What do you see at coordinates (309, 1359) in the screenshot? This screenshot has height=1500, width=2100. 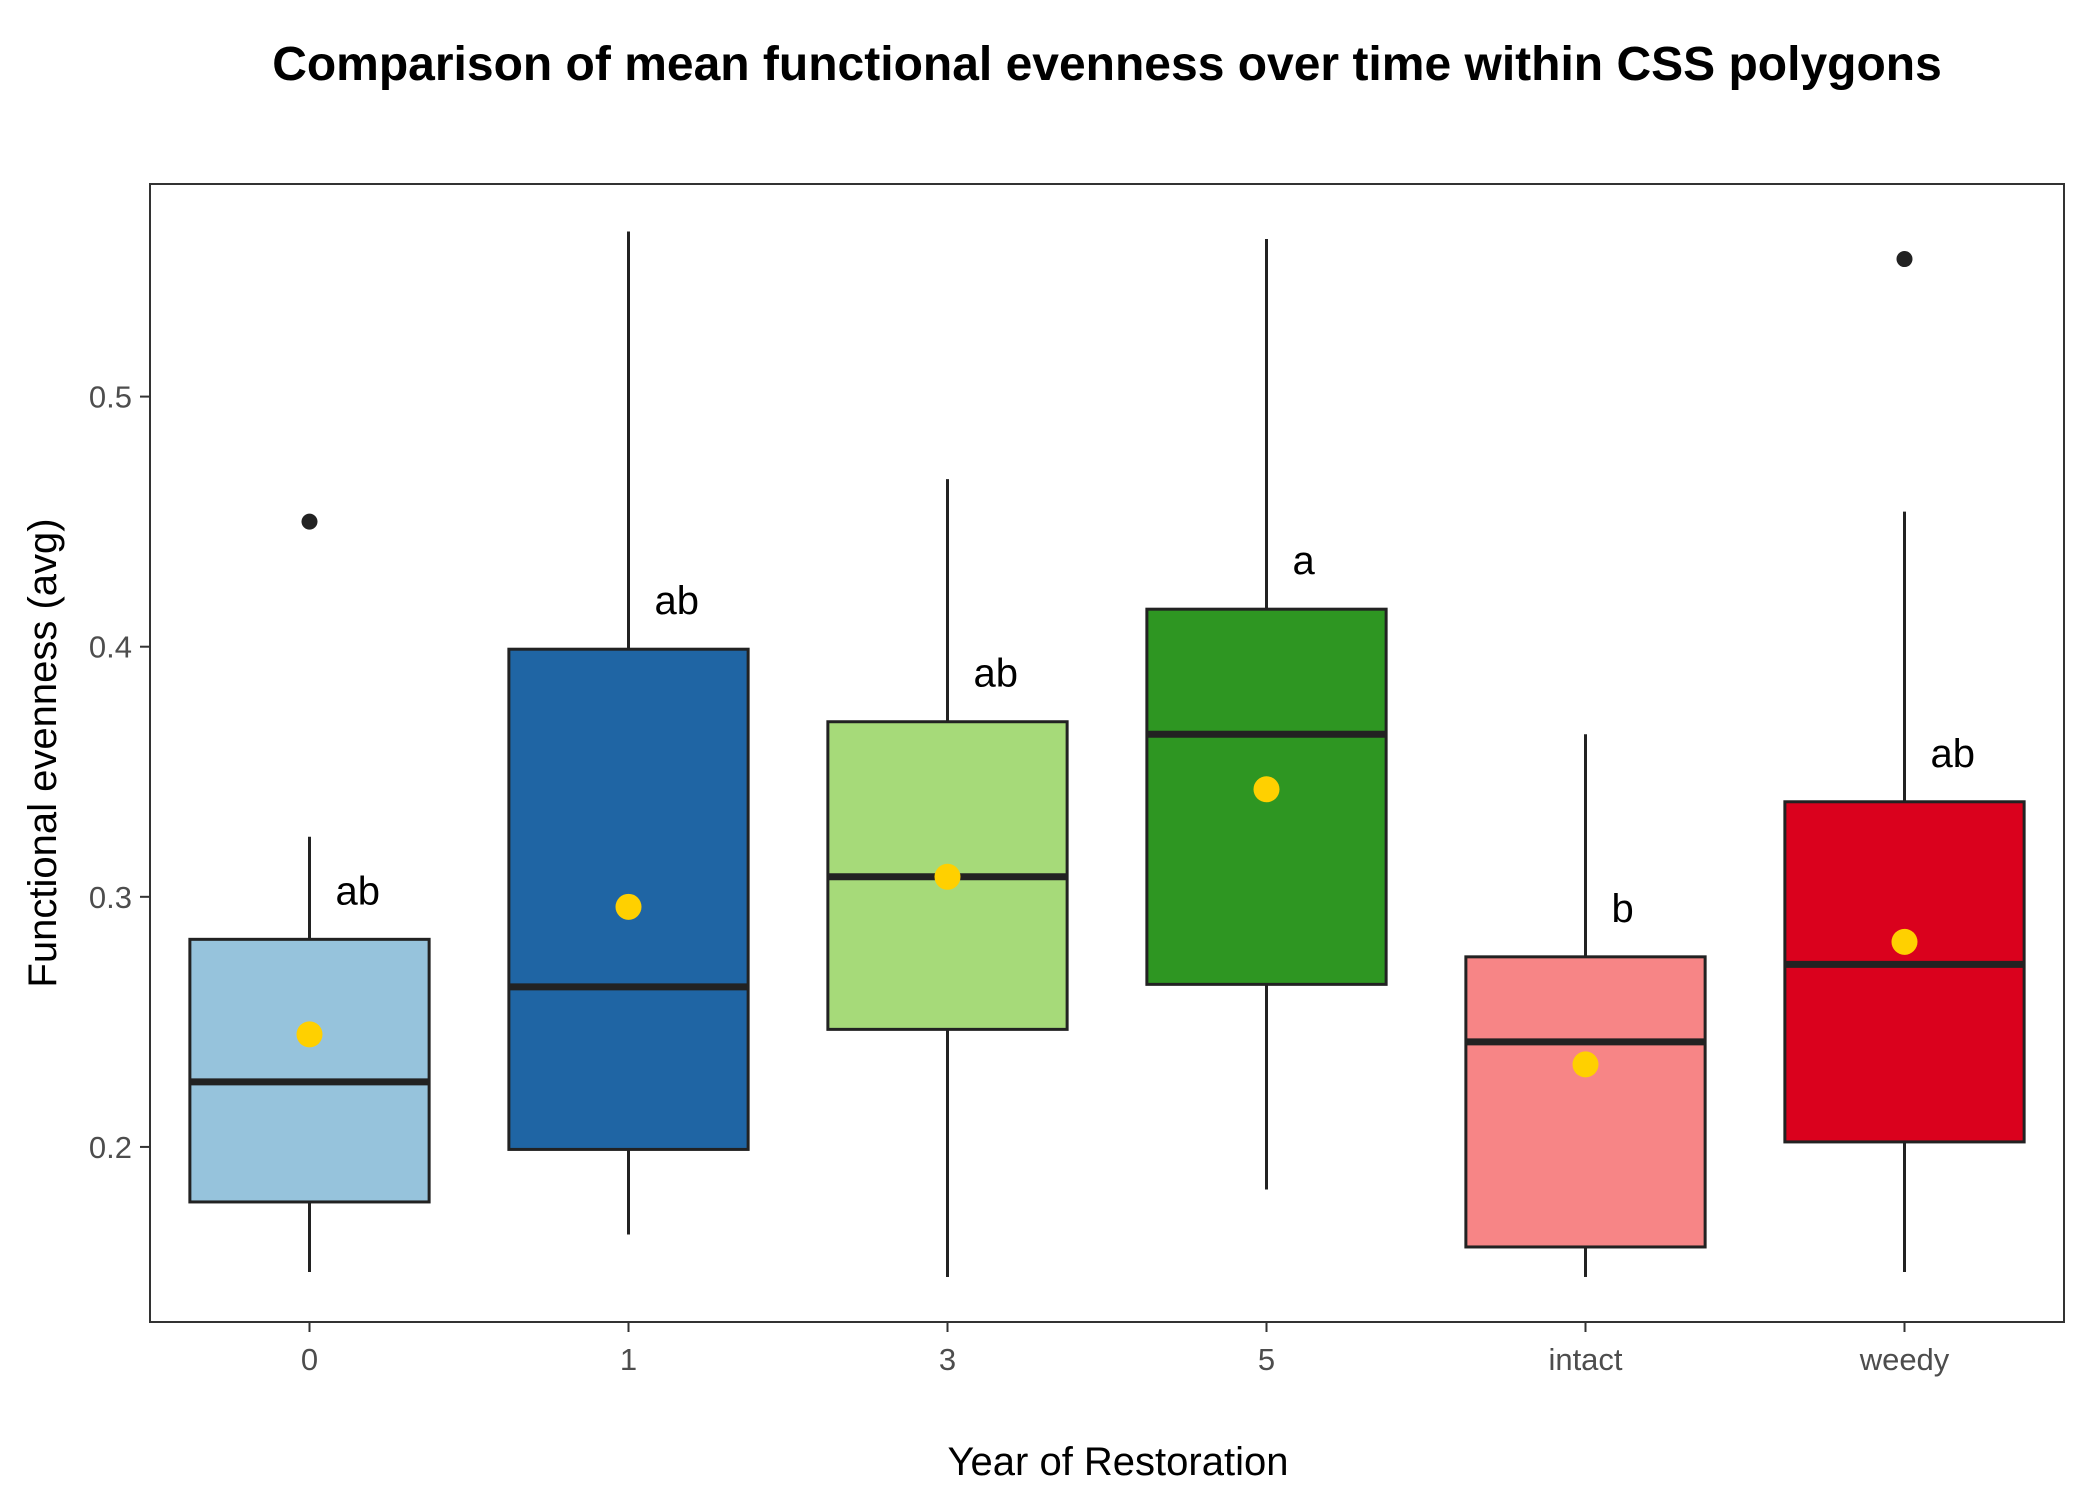 I see `x-tick-label: 0` at bounding box center [309, 1359].